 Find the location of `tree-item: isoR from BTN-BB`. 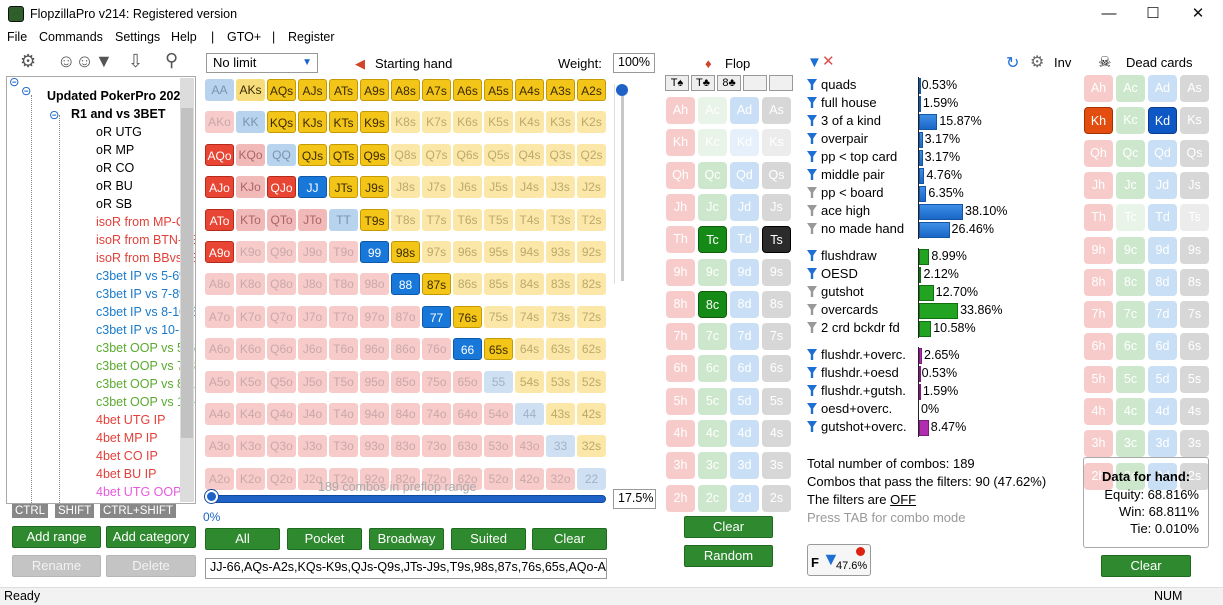

tree-item: isoR from BTN-BB is located at coordinates (146, 240).